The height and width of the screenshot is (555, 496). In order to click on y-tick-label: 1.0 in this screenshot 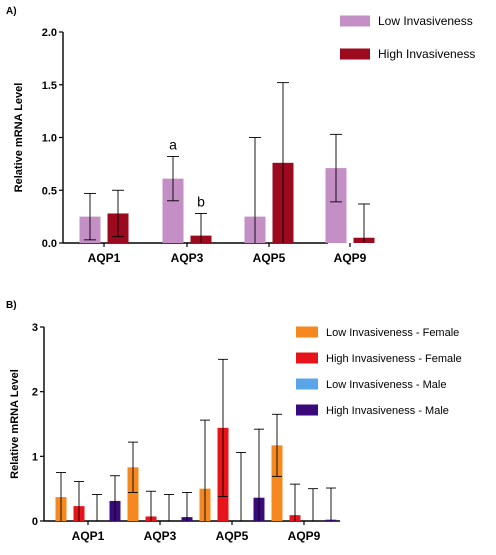, I will do `click(49, 139)`.